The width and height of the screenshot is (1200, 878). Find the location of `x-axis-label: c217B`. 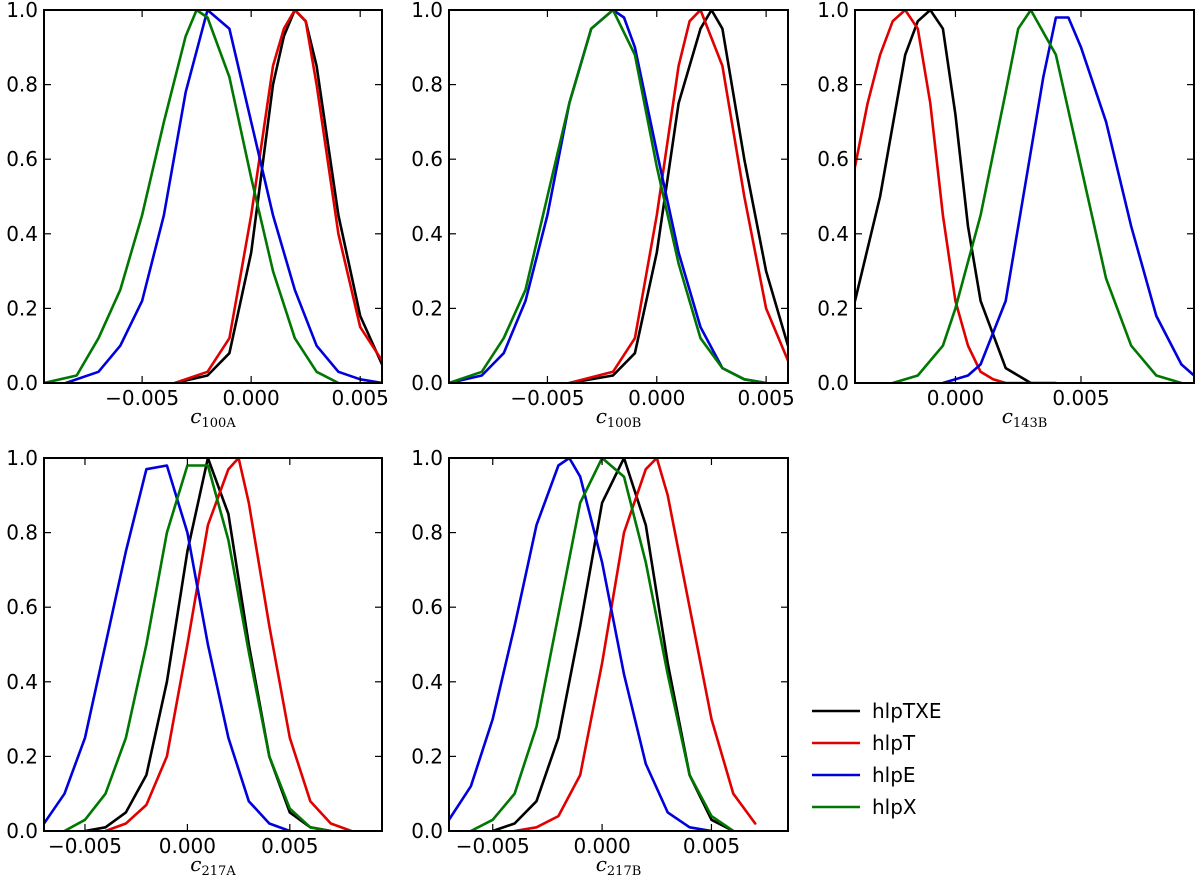

x-axis-label: c217B is located at coordinates (619, 865).